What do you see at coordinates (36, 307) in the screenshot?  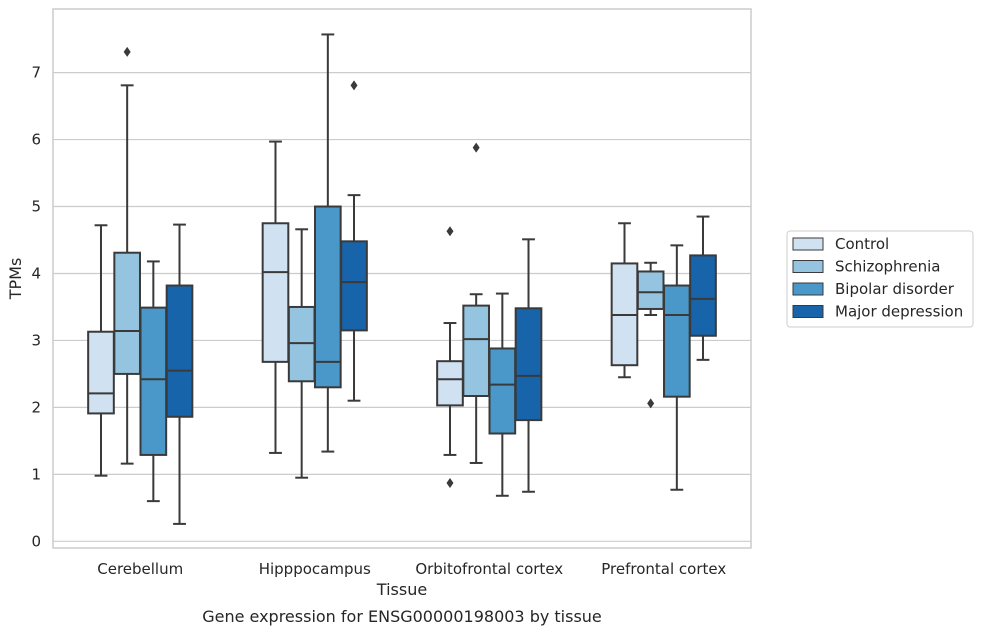 I see `y-tick-labels: 0 1 2 3 4 5 6 7` at bounding box center [36, 307].